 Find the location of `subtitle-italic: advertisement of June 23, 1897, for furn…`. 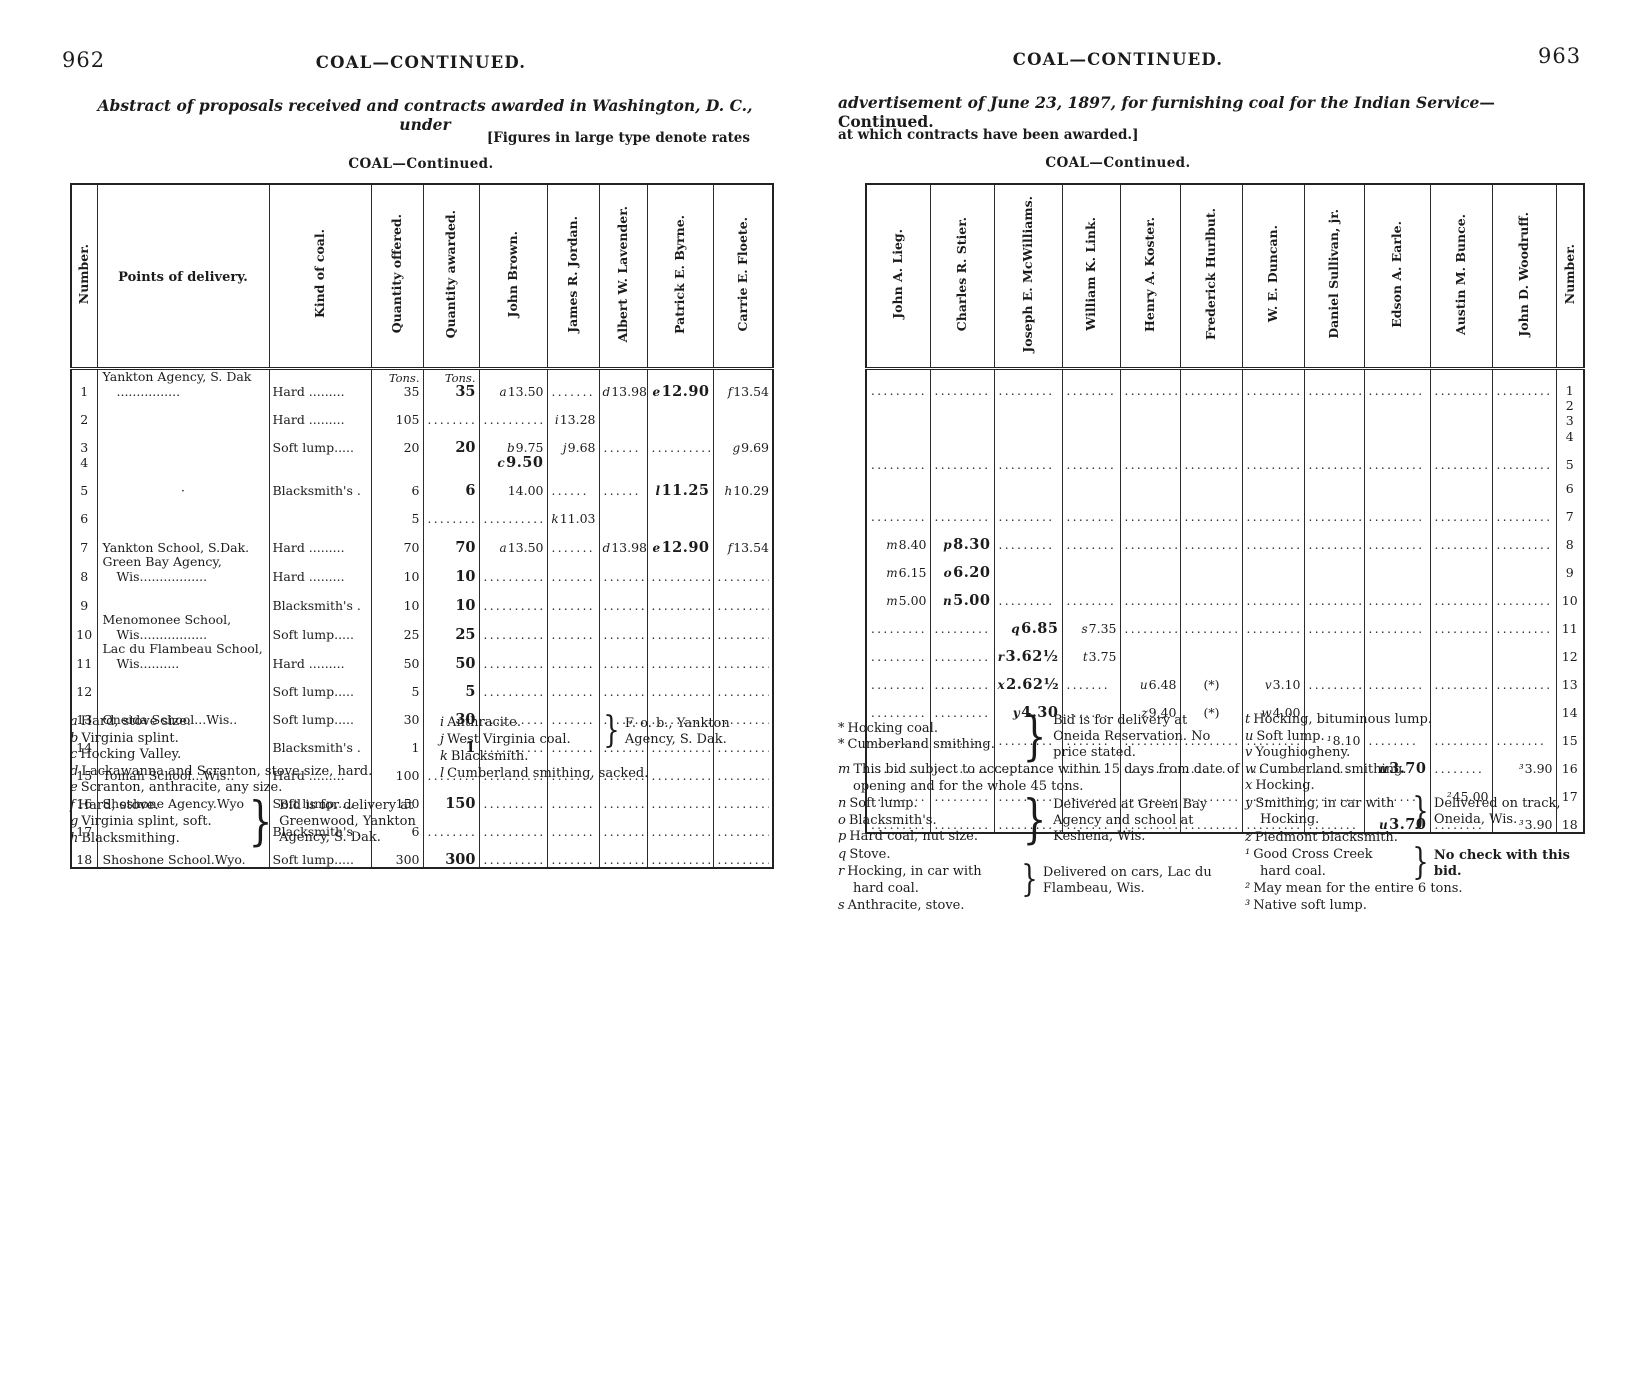

subtitle-italic: advertisement of June 23, 1897, for furn… is located at coordinates (1159, 102).